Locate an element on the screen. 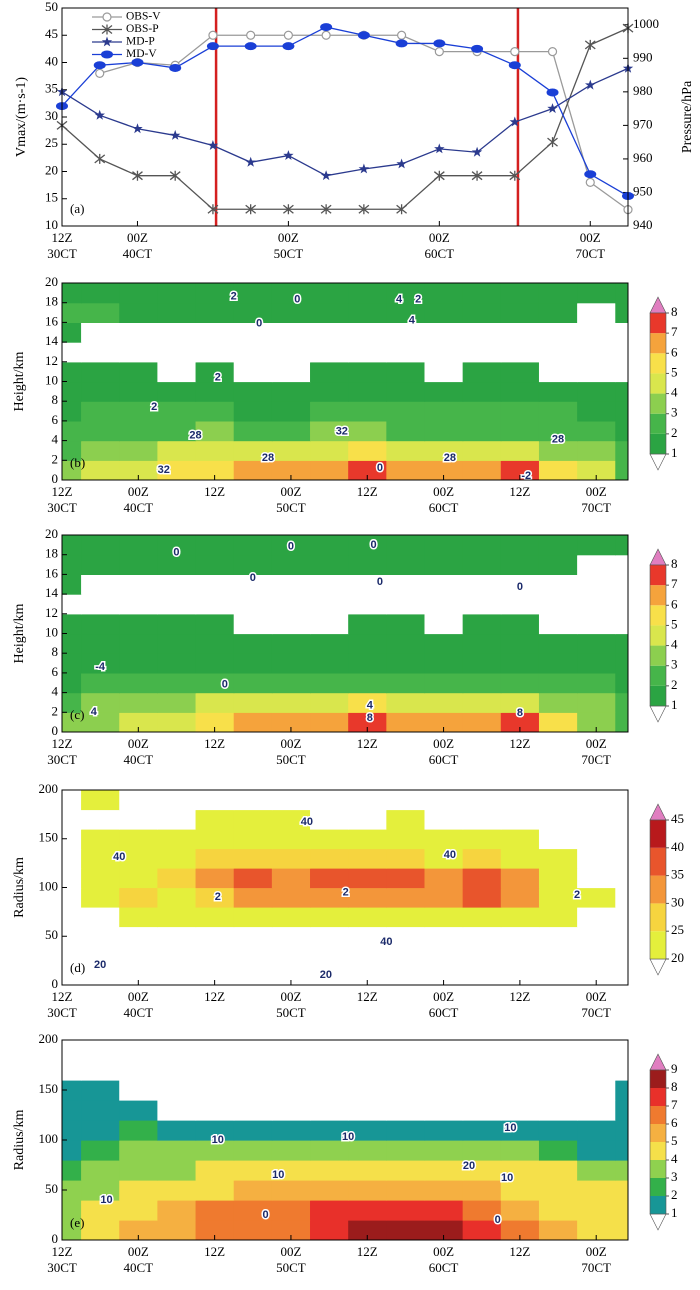  colorbar-label: 7 is located at coordinates (674, 583).